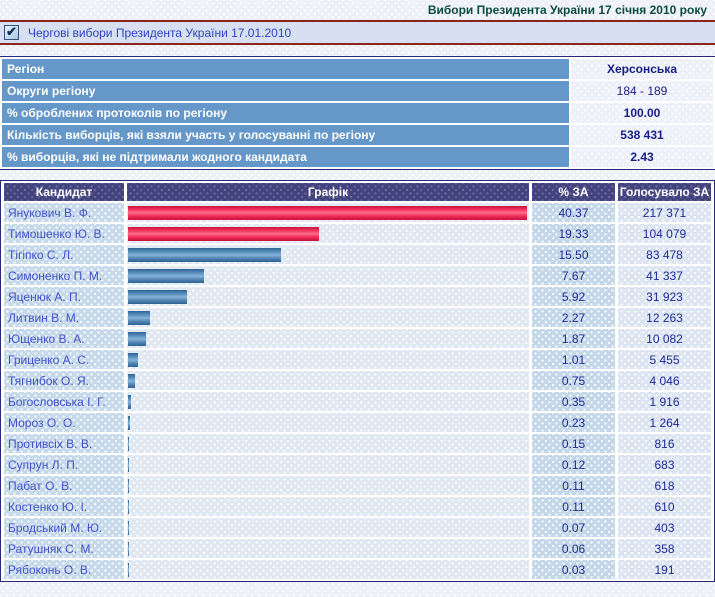  What do you see at coordinates (64, 233) in the screenshot?
I see `candidate-name: Тимошенко Ю. В.` at bounding box center [64, 233].